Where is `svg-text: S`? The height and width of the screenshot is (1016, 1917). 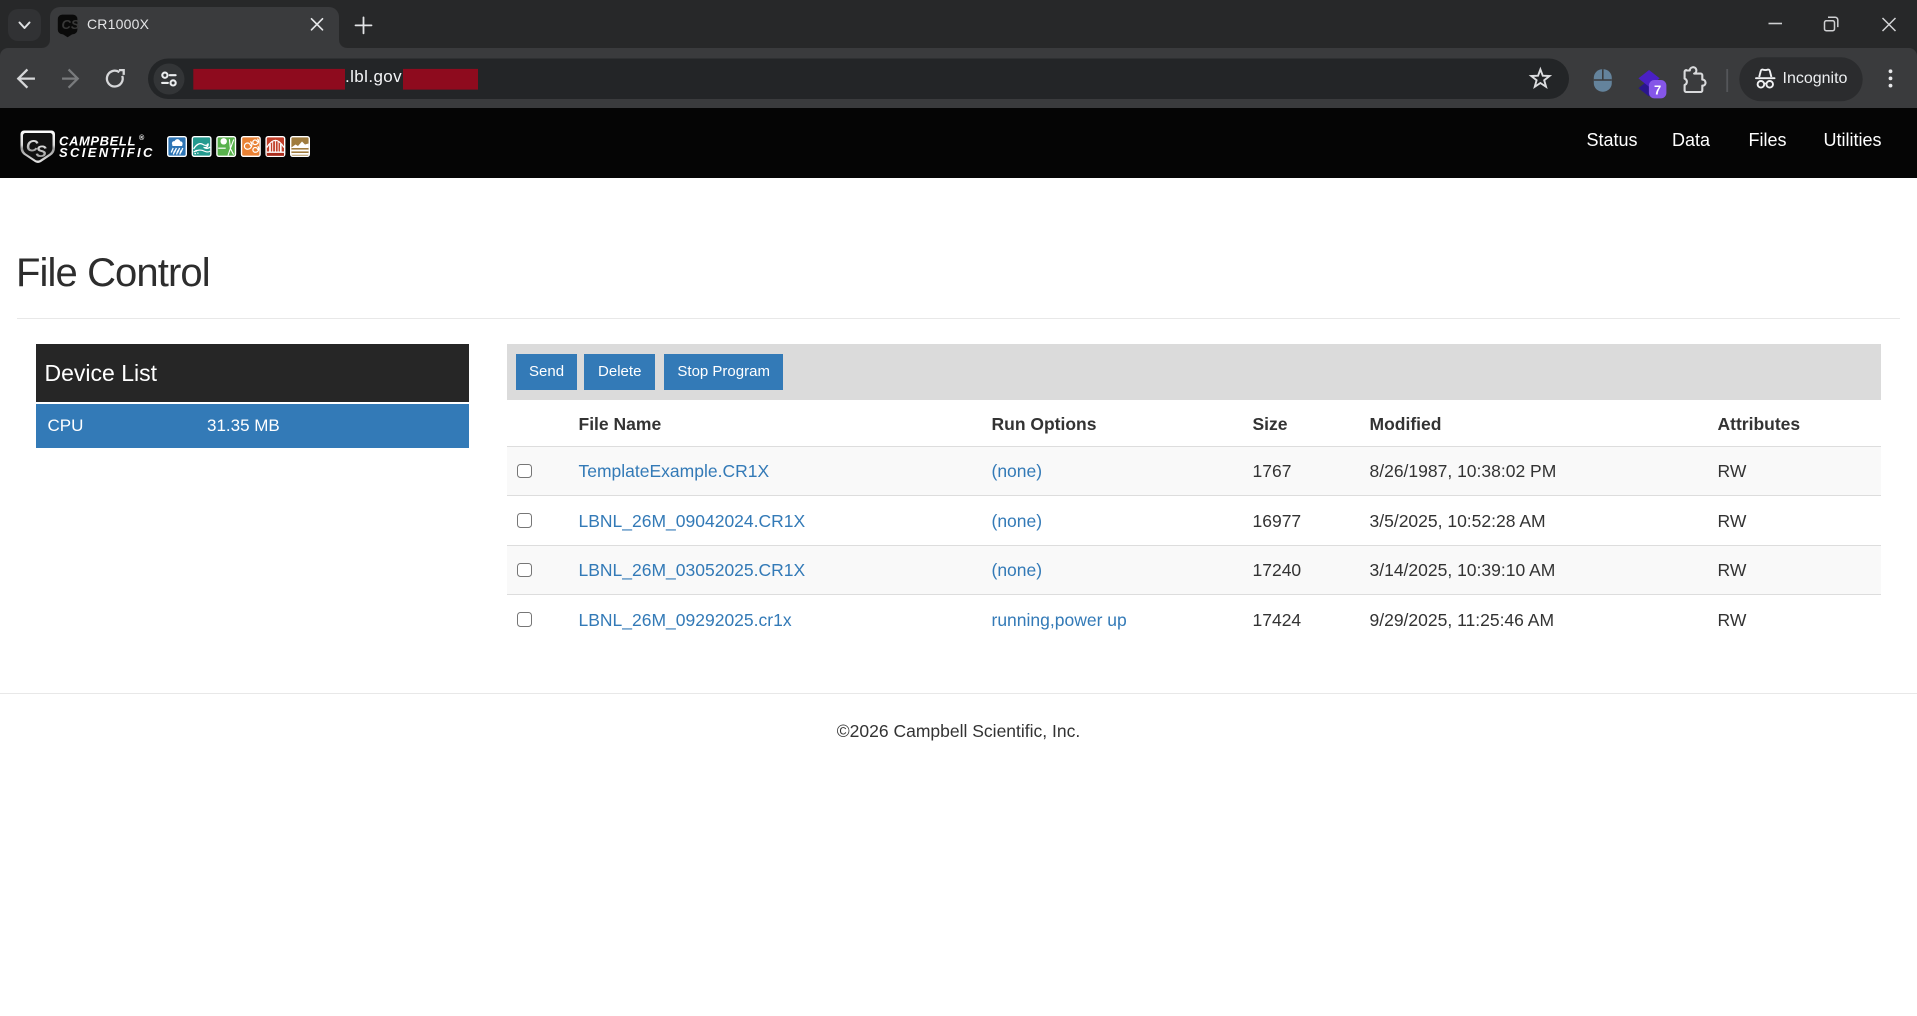
svg-text: S is located at coordinates (42, 151).